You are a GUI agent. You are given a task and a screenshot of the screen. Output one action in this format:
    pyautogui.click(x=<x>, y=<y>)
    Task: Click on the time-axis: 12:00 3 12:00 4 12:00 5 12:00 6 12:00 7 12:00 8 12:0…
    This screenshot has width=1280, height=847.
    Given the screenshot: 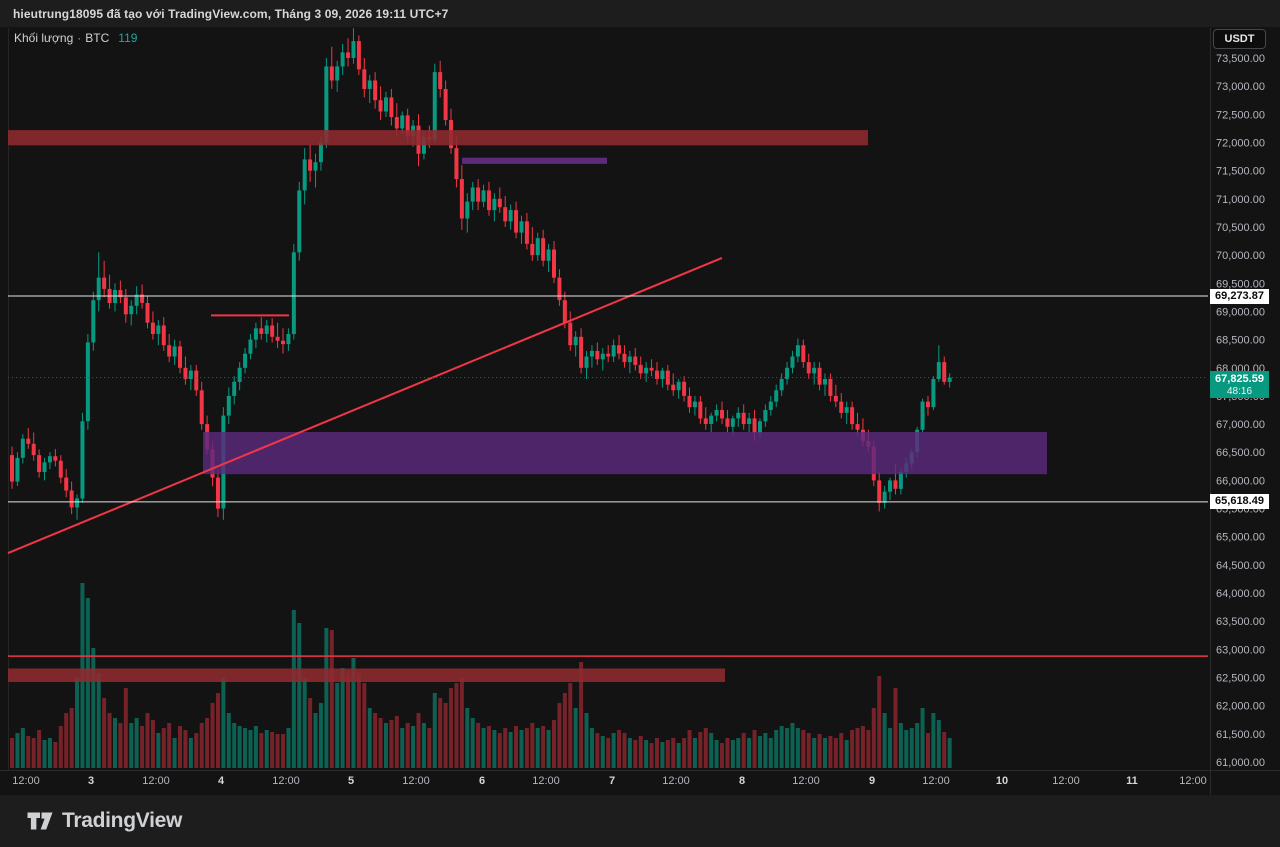 What is the action you would take?
    pyautogui.click(x=609, y=781)
    